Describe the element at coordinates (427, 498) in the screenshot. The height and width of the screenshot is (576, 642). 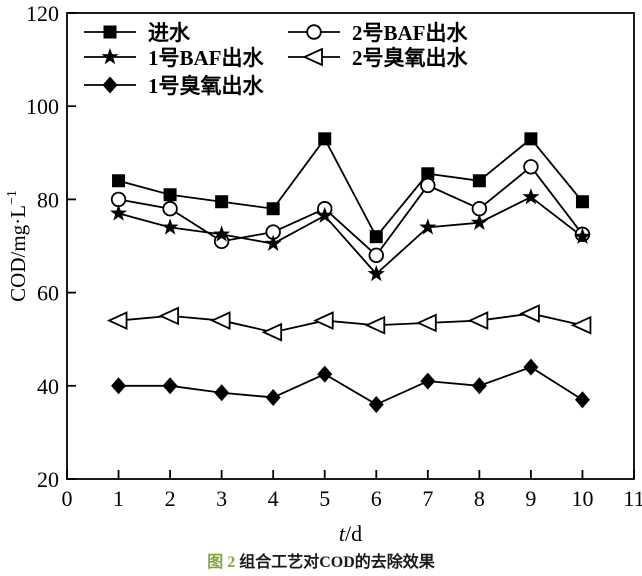
I see `x-tick-label: 7` at that location.